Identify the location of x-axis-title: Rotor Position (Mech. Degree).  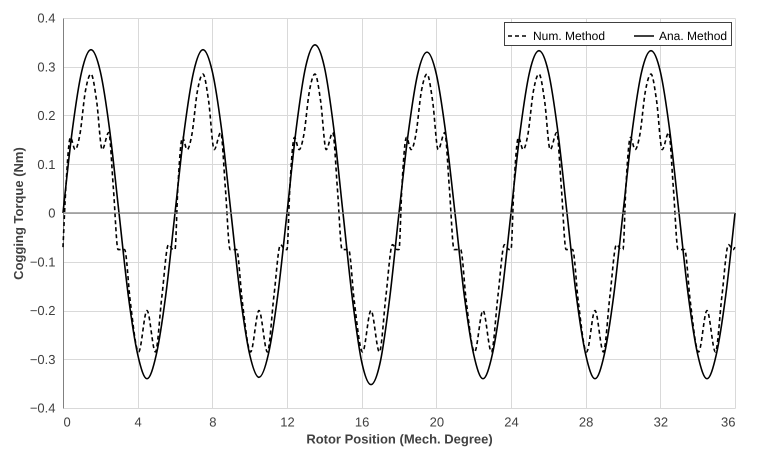
(399, 439).